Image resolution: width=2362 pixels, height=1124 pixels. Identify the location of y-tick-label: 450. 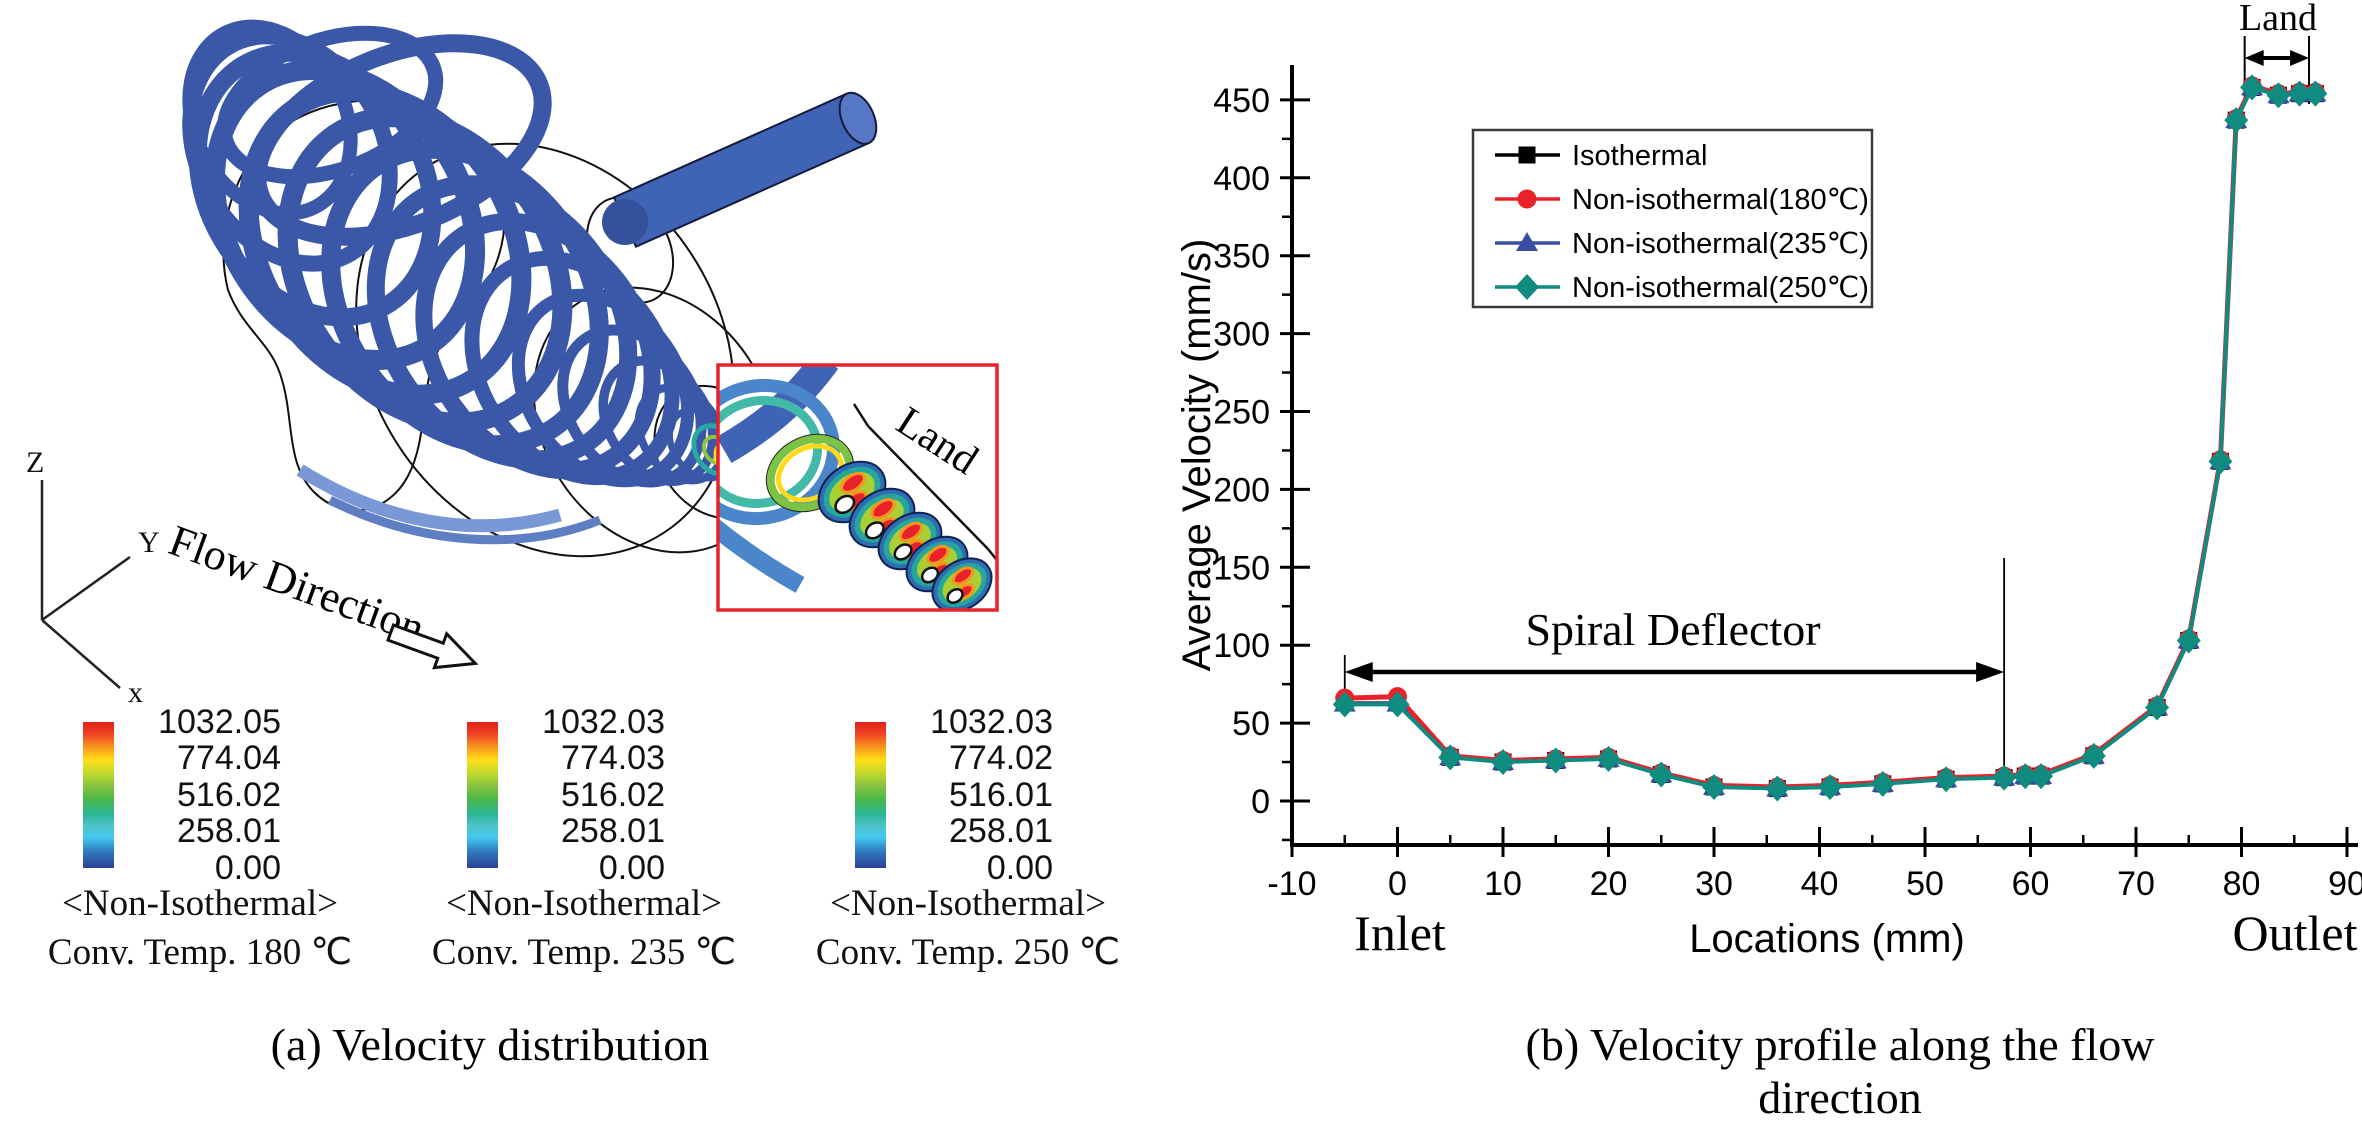
(1241, 101).